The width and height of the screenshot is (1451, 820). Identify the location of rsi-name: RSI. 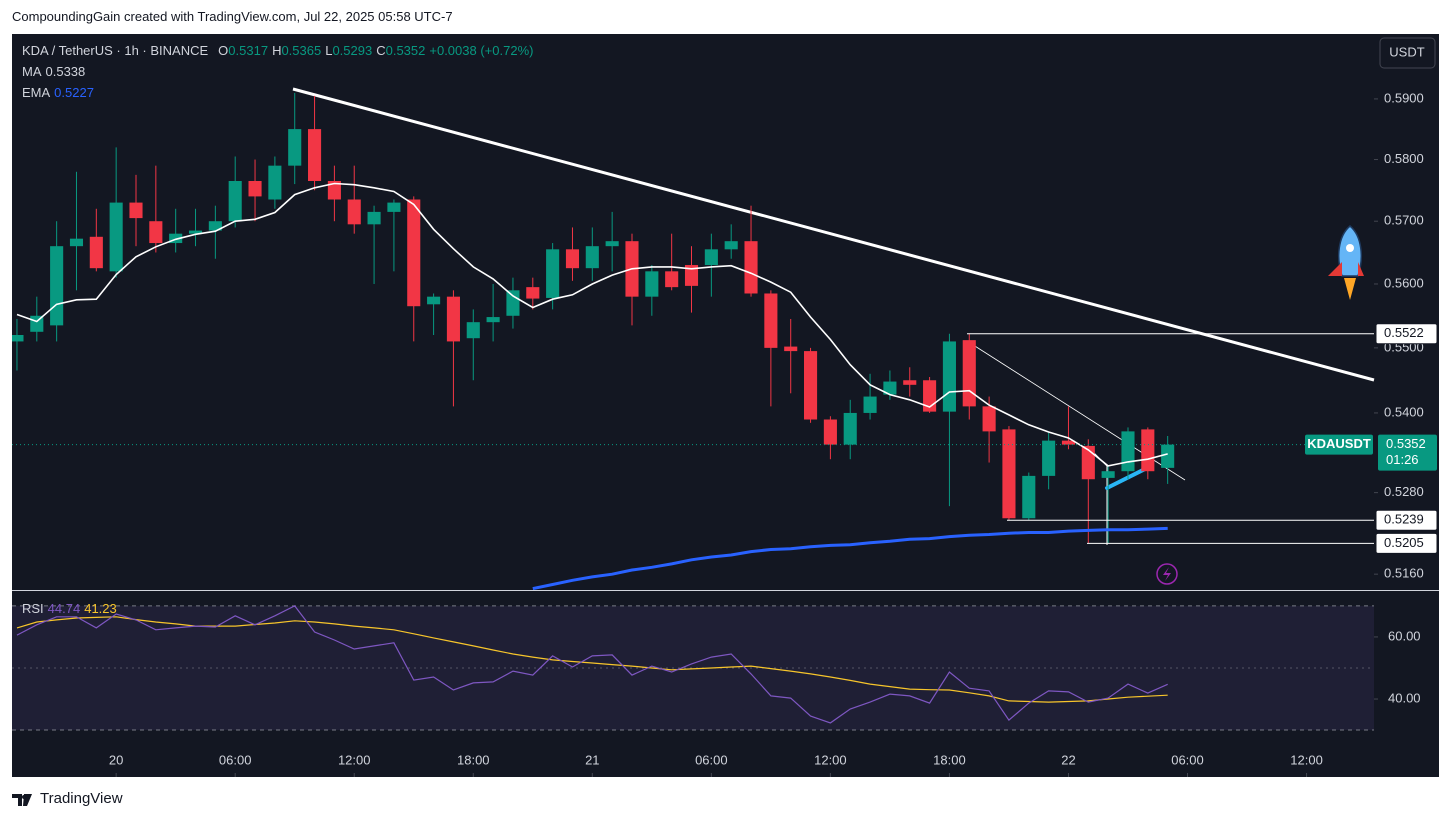
(33, 608).